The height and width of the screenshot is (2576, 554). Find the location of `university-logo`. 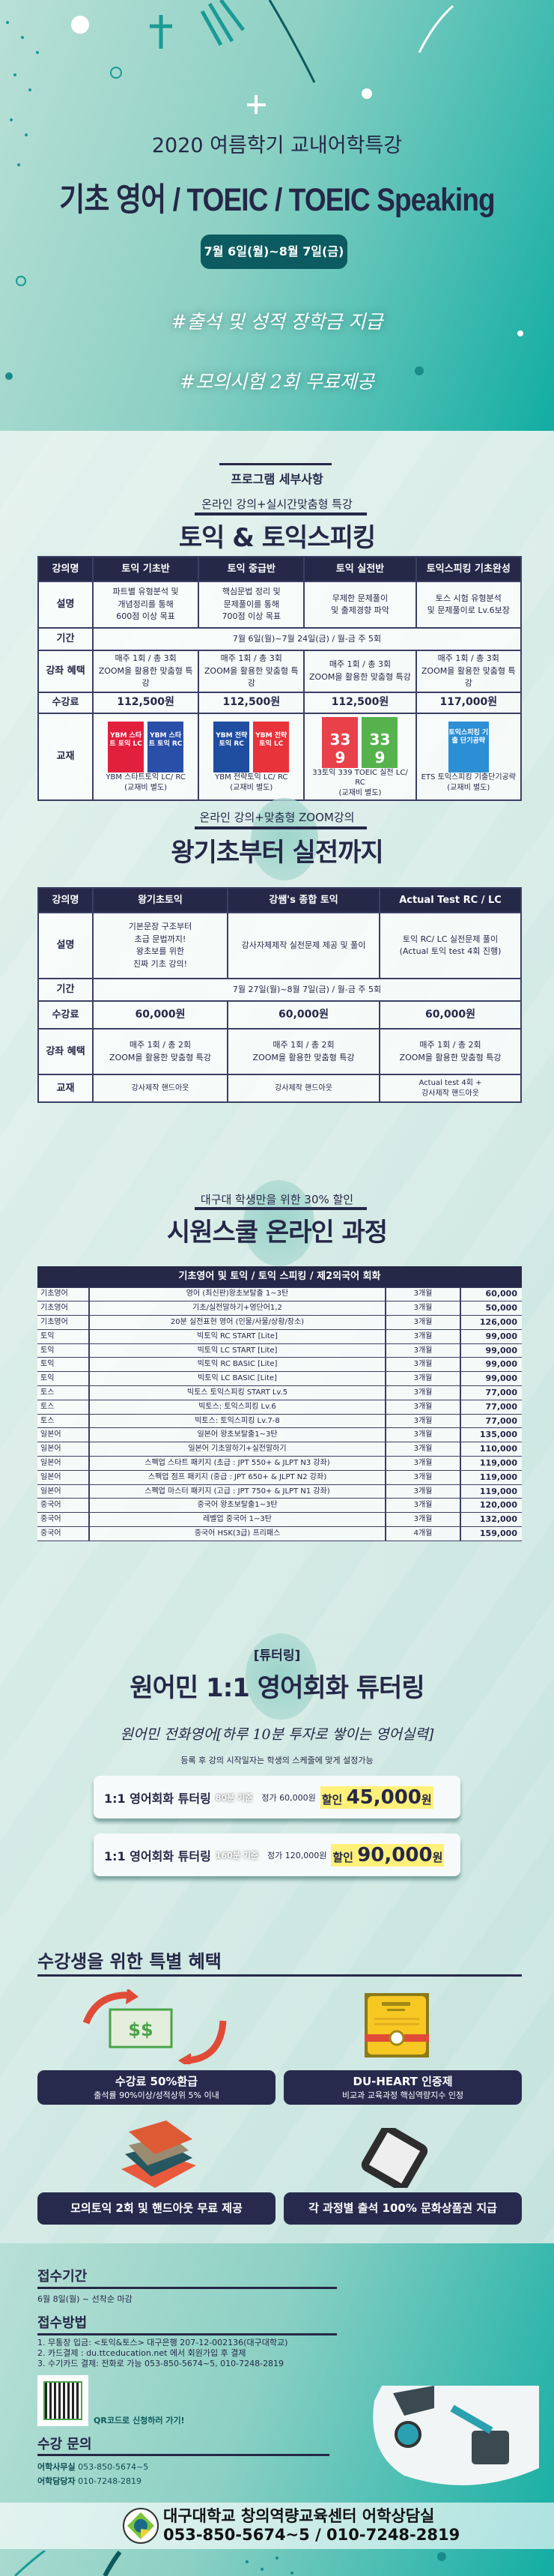

university-logo is located at coordinates (141, 2526).